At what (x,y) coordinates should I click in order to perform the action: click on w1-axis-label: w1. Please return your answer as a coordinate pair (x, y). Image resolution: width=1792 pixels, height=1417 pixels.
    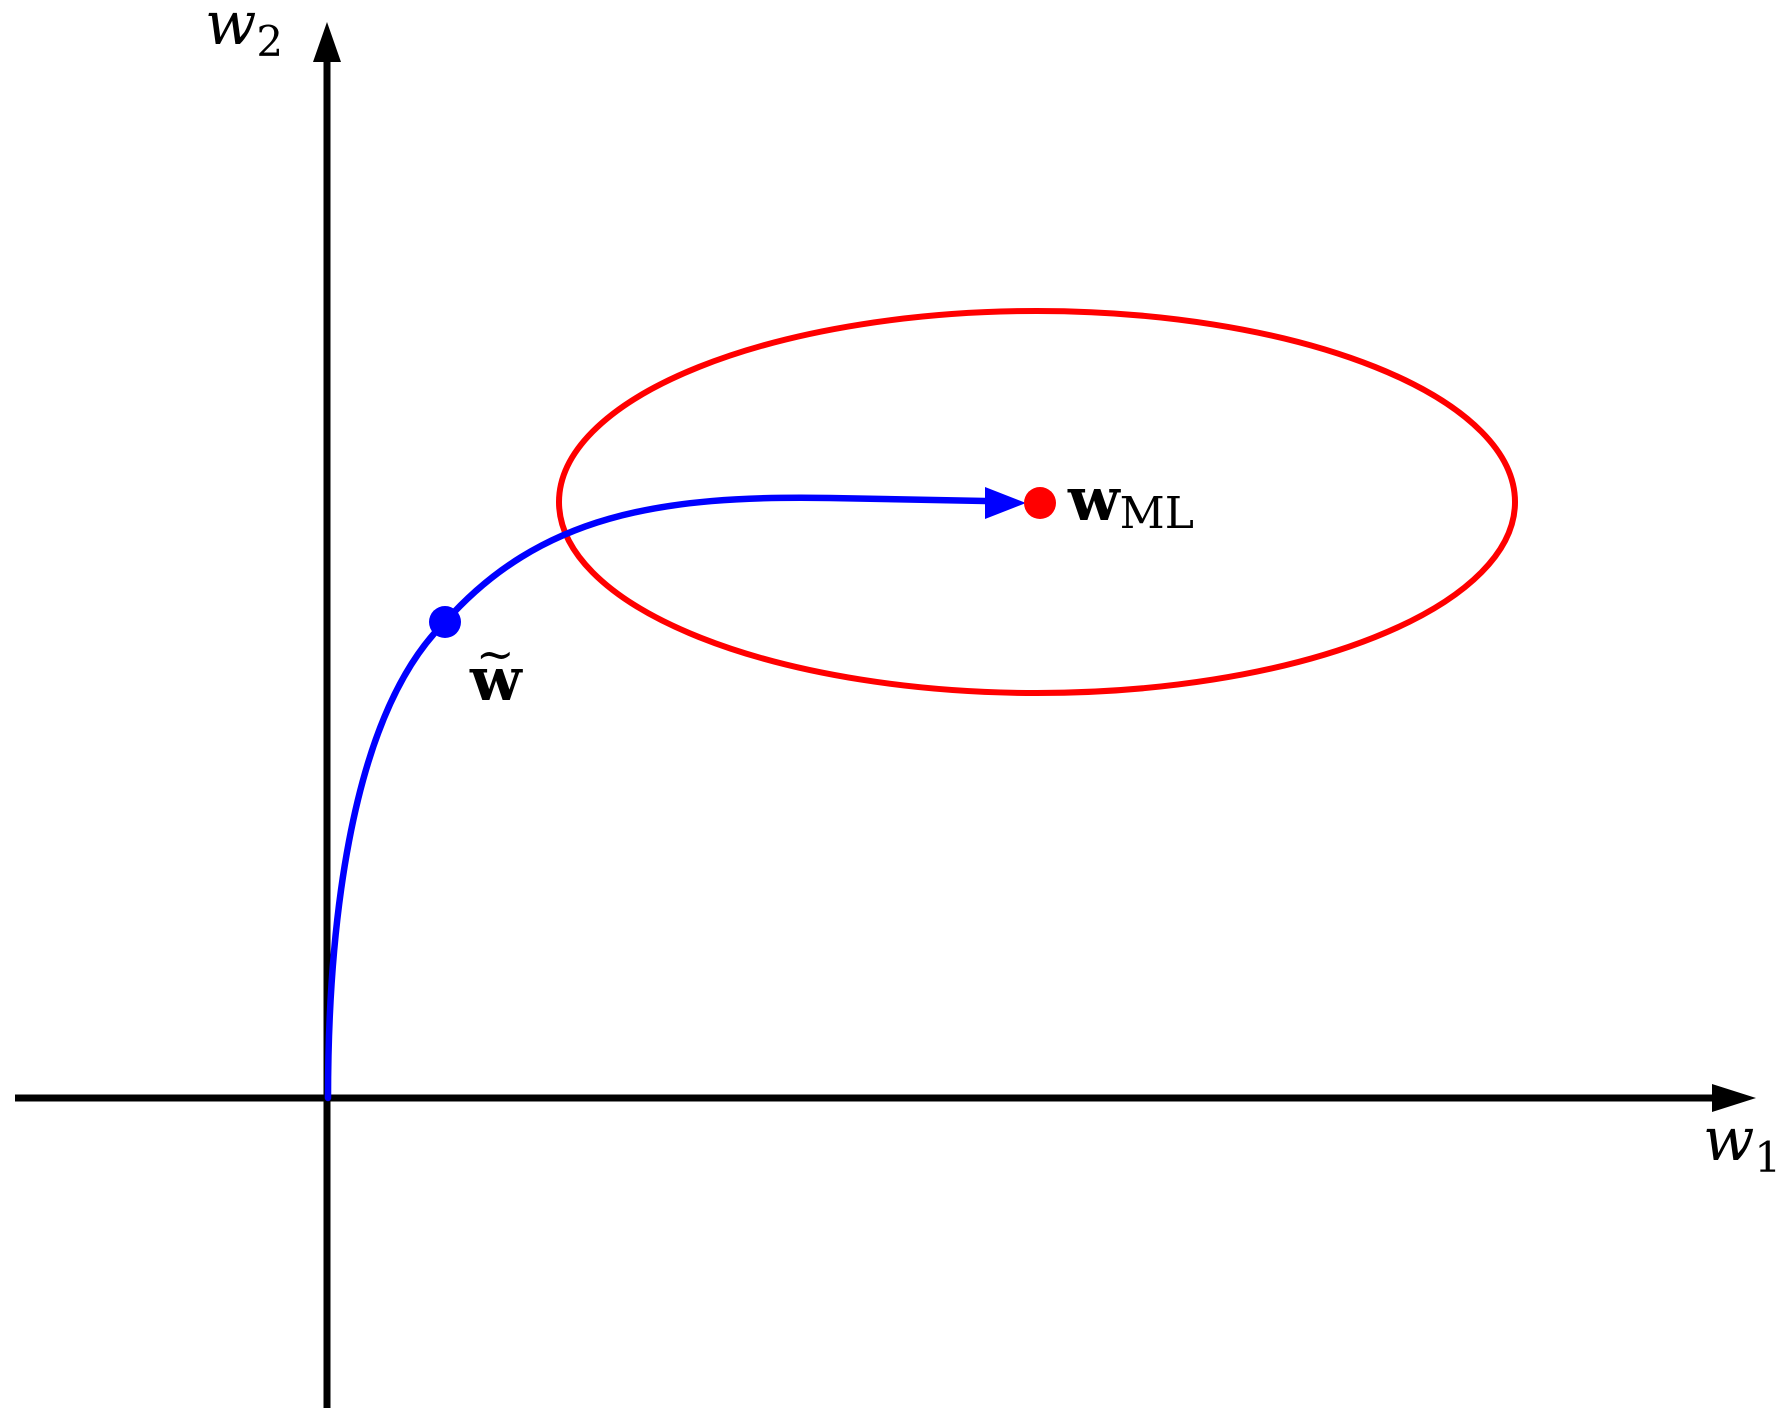
    Looking at the image, I should click on (1742, 1143).